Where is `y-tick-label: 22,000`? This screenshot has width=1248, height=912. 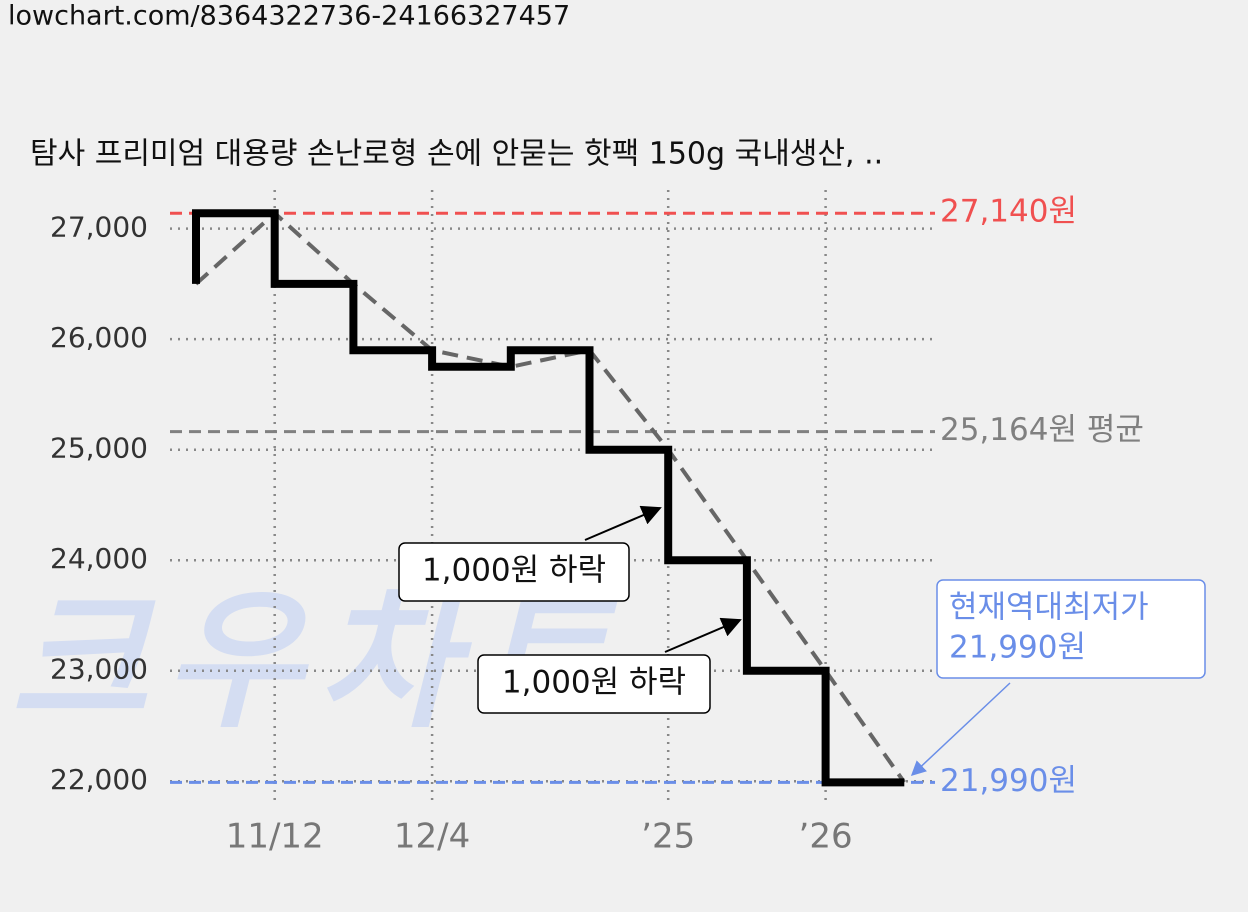 y-tick-label: 22,000 is located at coordinates (99, 779).